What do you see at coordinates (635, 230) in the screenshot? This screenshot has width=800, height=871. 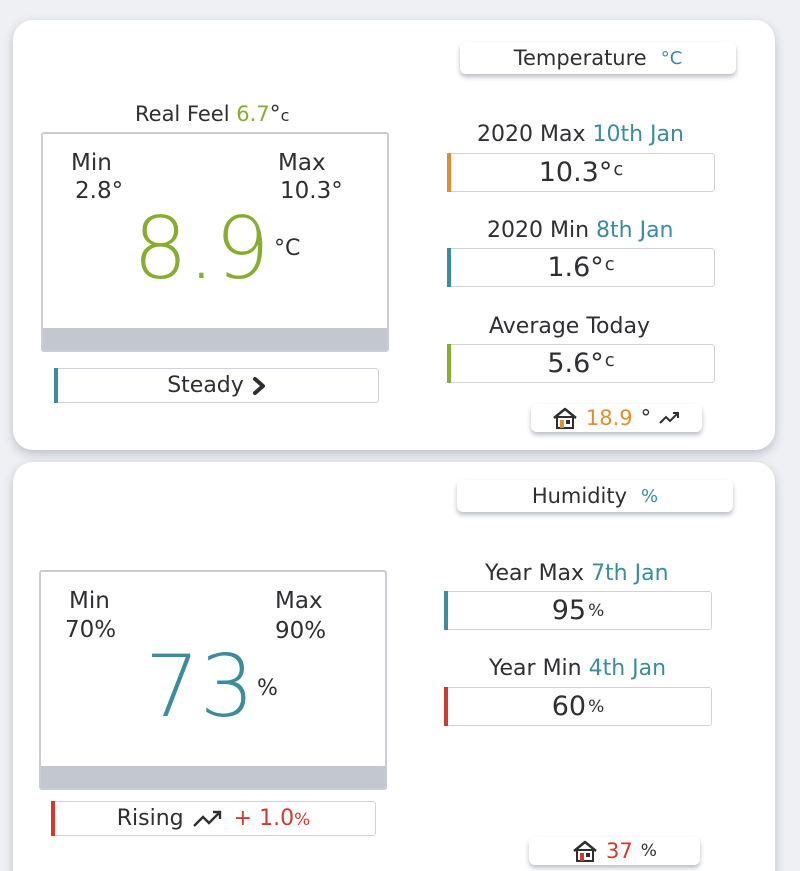 I see `temp-year-min-date: 8th Jan` at bounding box center [635, 230].